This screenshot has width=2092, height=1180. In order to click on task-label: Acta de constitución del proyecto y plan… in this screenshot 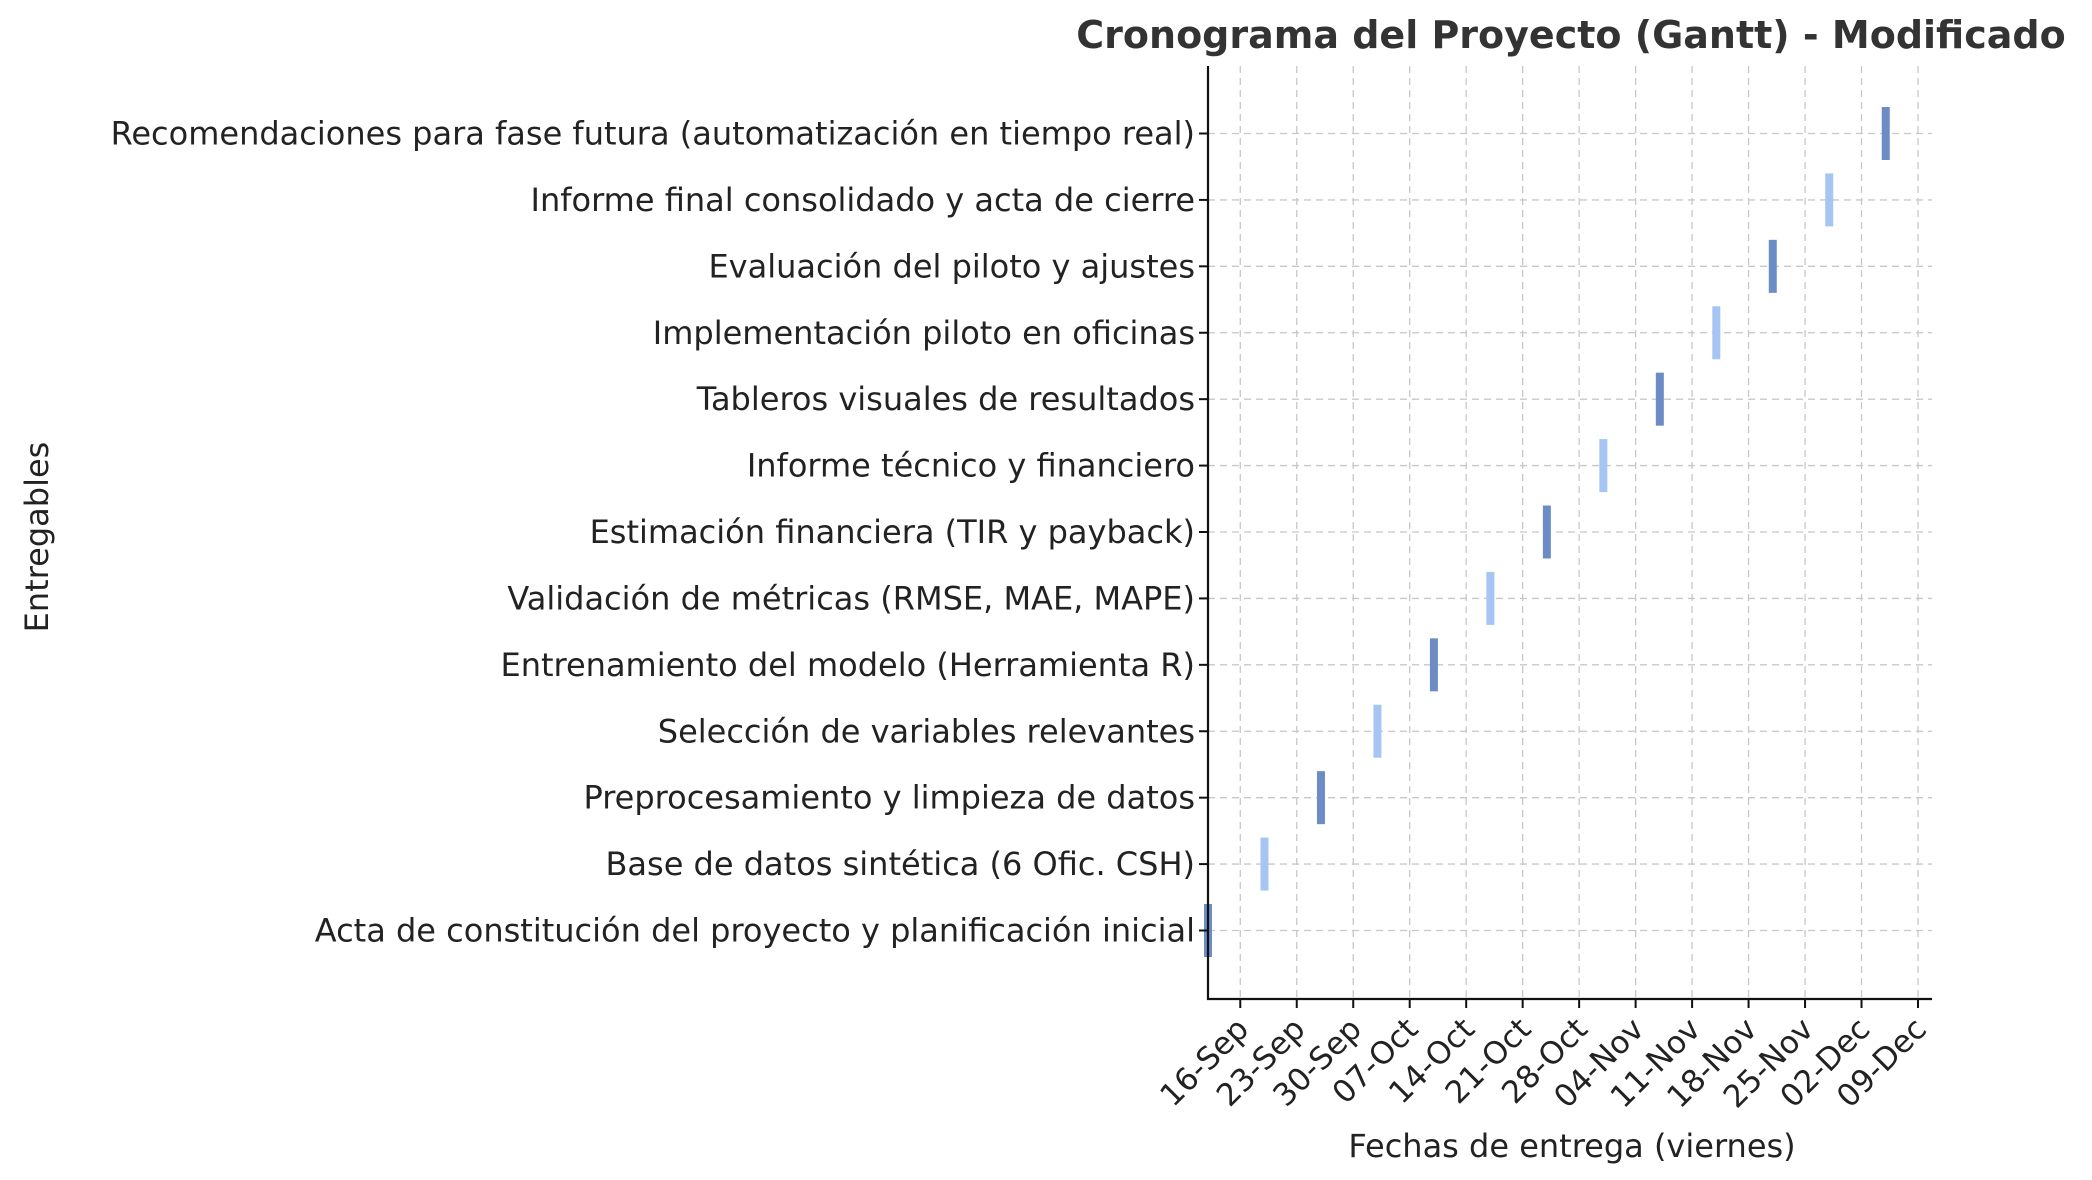, I will do `click(755, 931)`.